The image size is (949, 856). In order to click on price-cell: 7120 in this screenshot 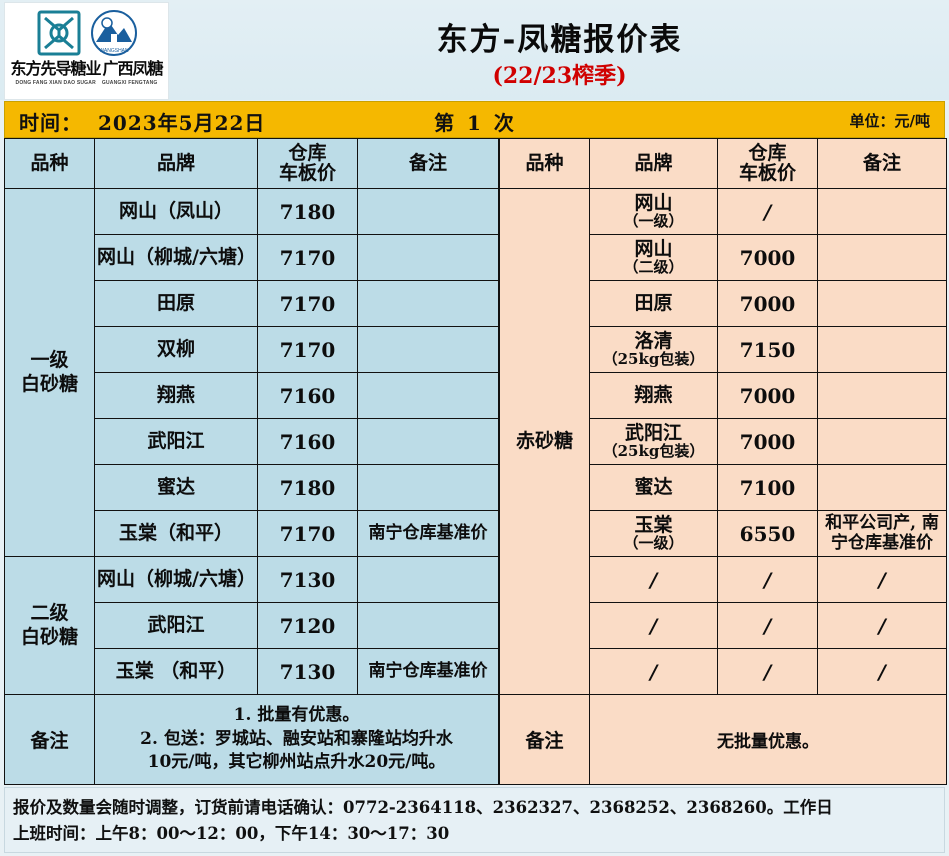, I will do `click(307, 625)`.